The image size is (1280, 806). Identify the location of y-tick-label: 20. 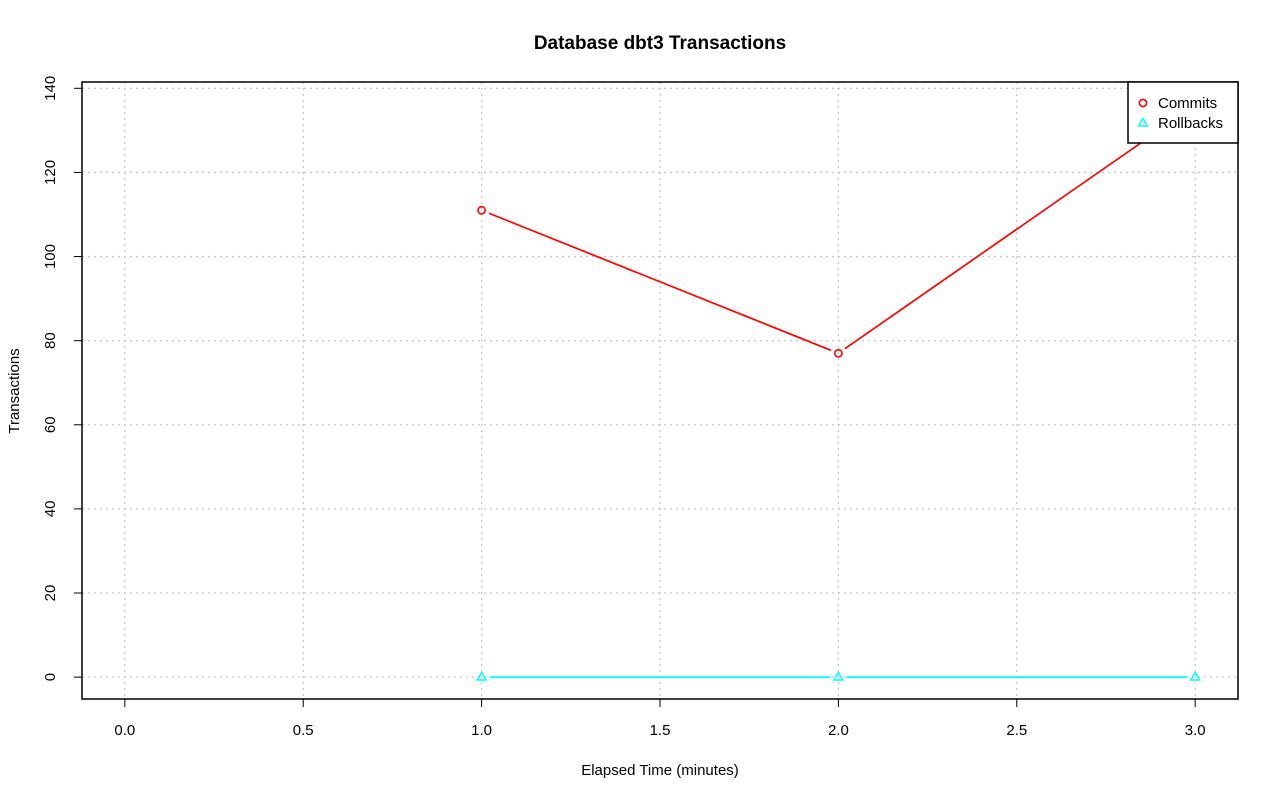
(50, 593).